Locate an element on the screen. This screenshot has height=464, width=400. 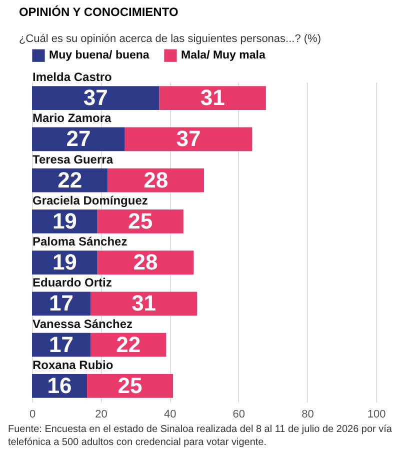
legend-label: Mala/ Muy mala is located at coordinates (223, 56).